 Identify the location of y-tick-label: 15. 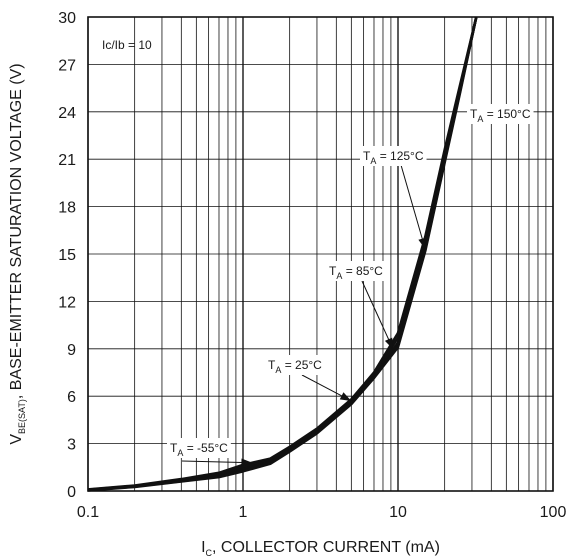
(67, 255).